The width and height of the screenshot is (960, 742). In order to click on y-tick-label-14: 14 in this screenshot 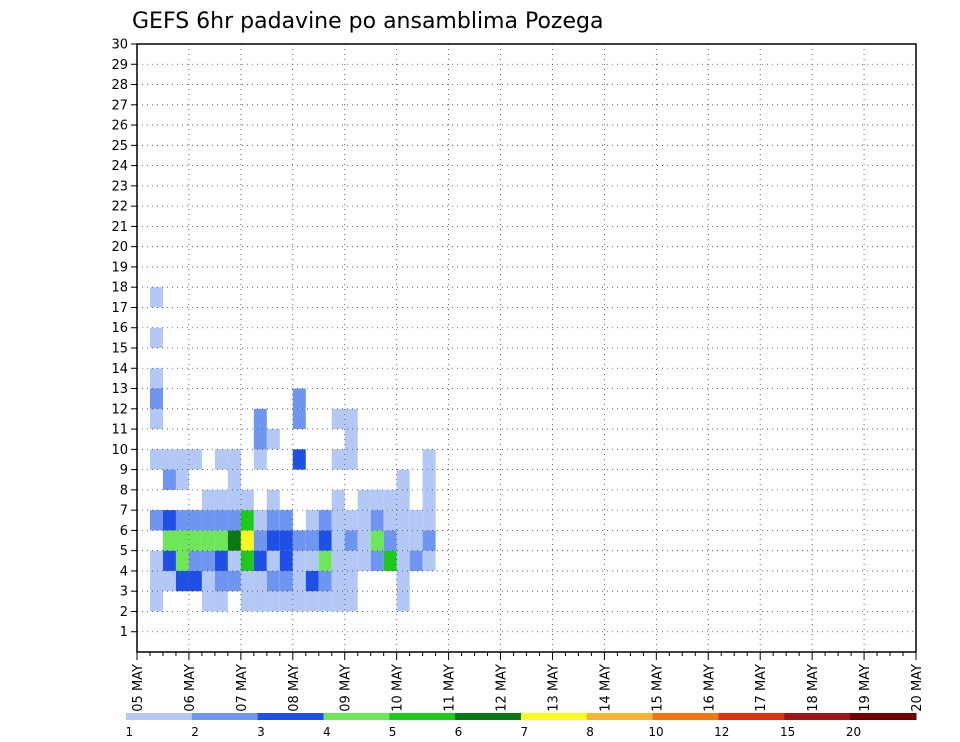, I will do `click(119, 369)`.